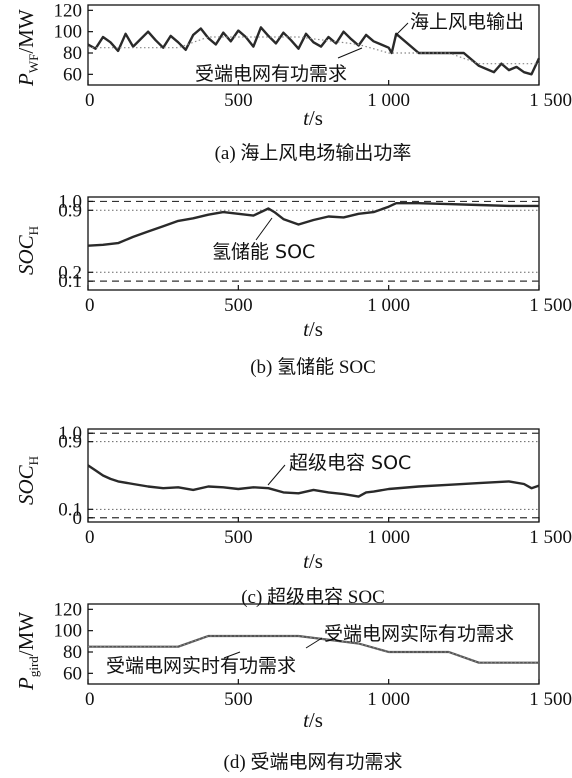 Image resolution: width=572 pixels, height=778 pixels. I want to click on panel-caption: (a) 海上风电场输出功率, so click(313, 153).